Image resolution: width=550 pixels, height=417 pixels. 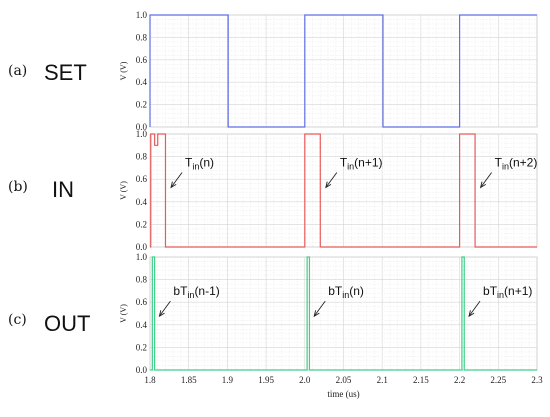 I want to click on x-axis-label: time (us), so click(x=343, y=394).